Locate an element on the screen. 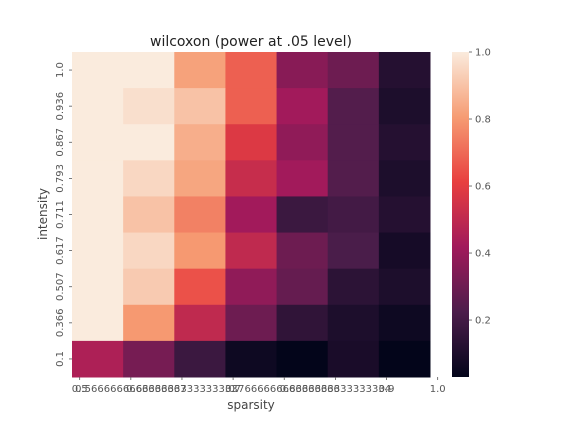 The width and height of the screenshot is (576, 432). colorbar-tick-label: 0.2 is located at coordinates (483, 321).